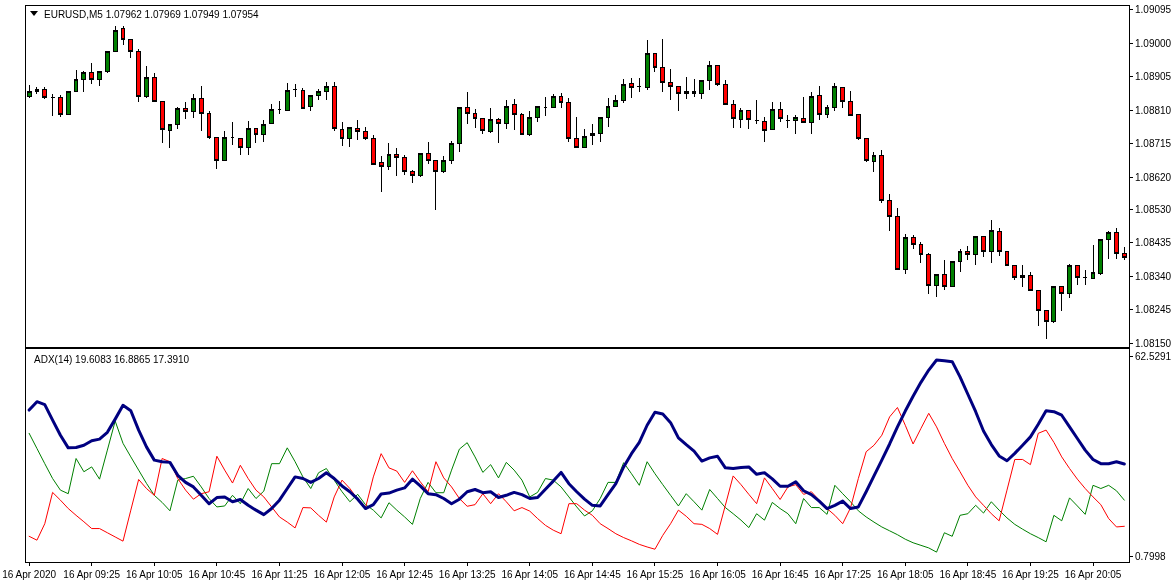 Image resolution: width=1175 pixels, height=584 pixels. What do you see at coordinates (655, 574) in the screenshot?
I see `x-tick-label: 16 Apr 15:25` at bounding box center [655, 574].